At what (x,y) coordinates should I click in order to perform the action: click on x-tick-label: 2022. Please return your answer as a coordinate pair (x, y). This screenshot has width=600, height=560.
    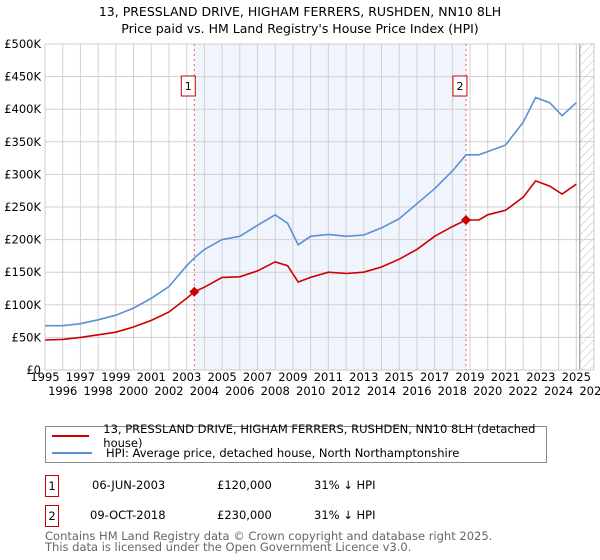
    Looking at the image, I should click on (523, 391).